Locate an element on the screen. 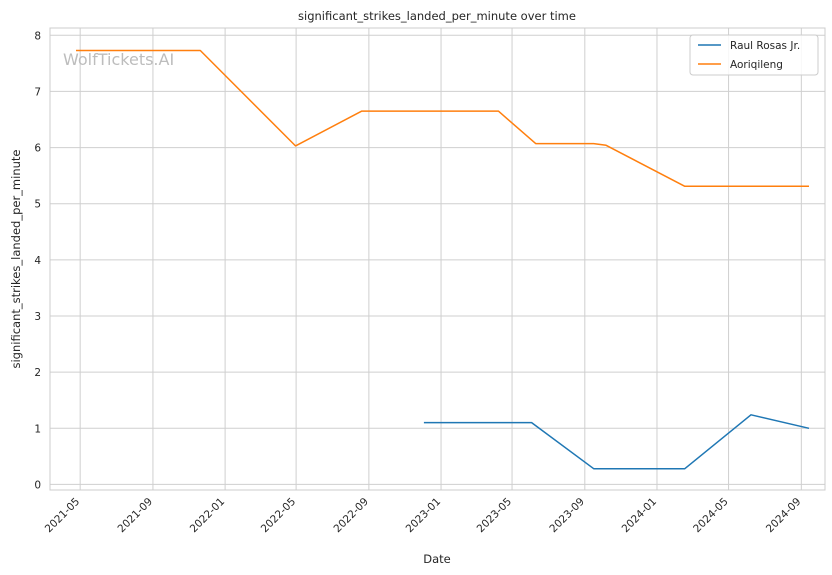  x-tick-label: 2024-09 is located at coordinates (784, 516).